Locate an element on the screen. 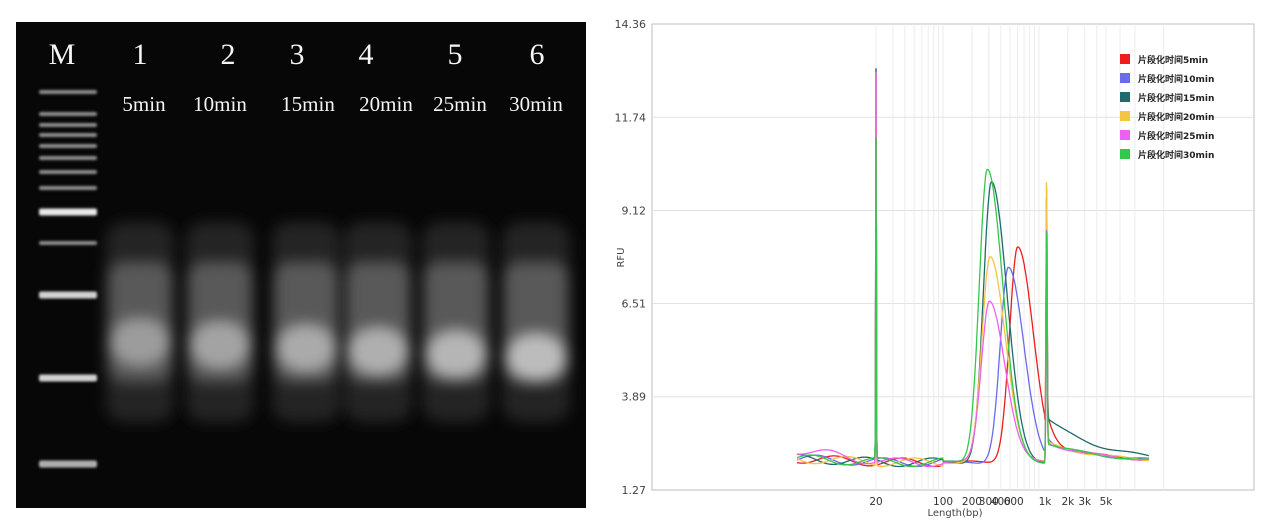 This screenshot has width=1267, height=527. x-tick-label: 600 is located at coordinates (1014, 502).